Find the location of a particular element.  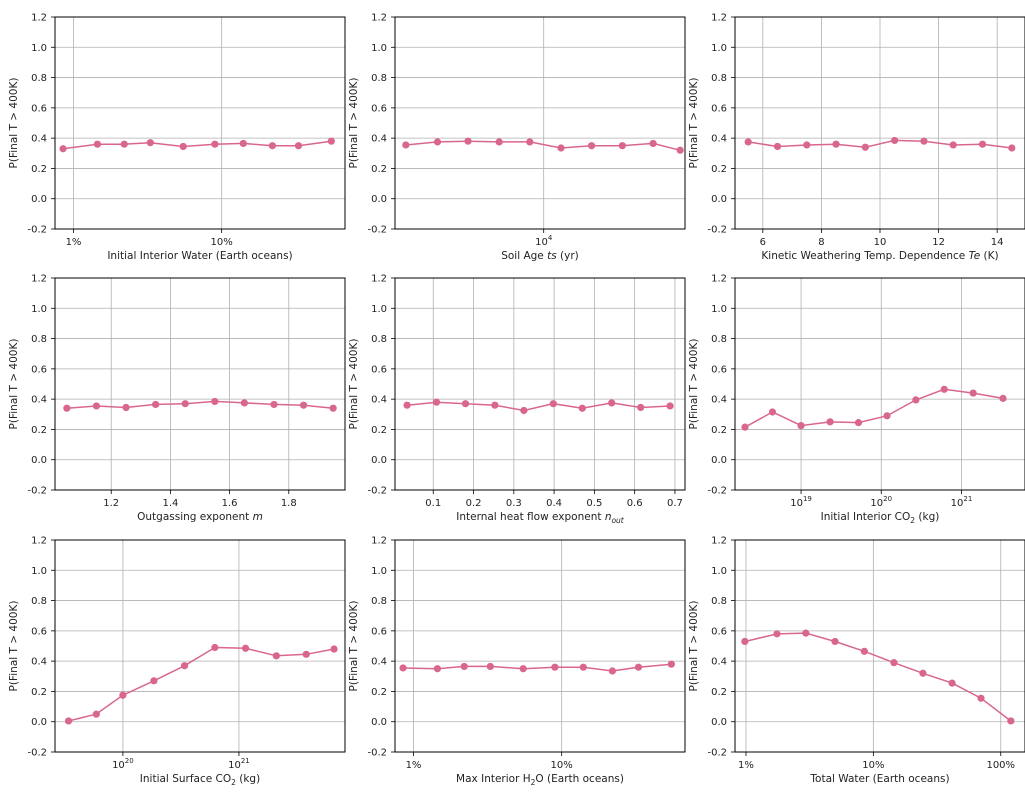

x-axis-label: Total Water (Earth oceans) is located at coordinates (879, 779).